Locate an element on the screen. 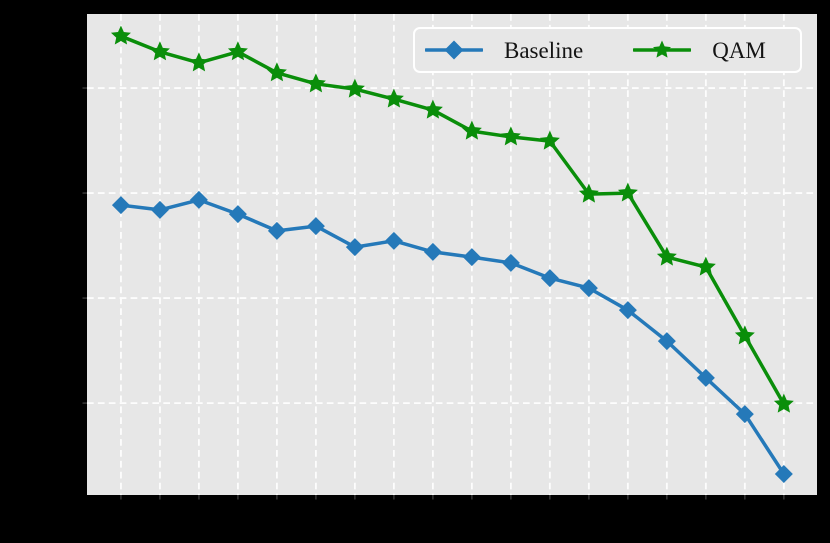 The image size is (830, 543). legend-swatch-baseline-icon is located at coordinates (454, 50).